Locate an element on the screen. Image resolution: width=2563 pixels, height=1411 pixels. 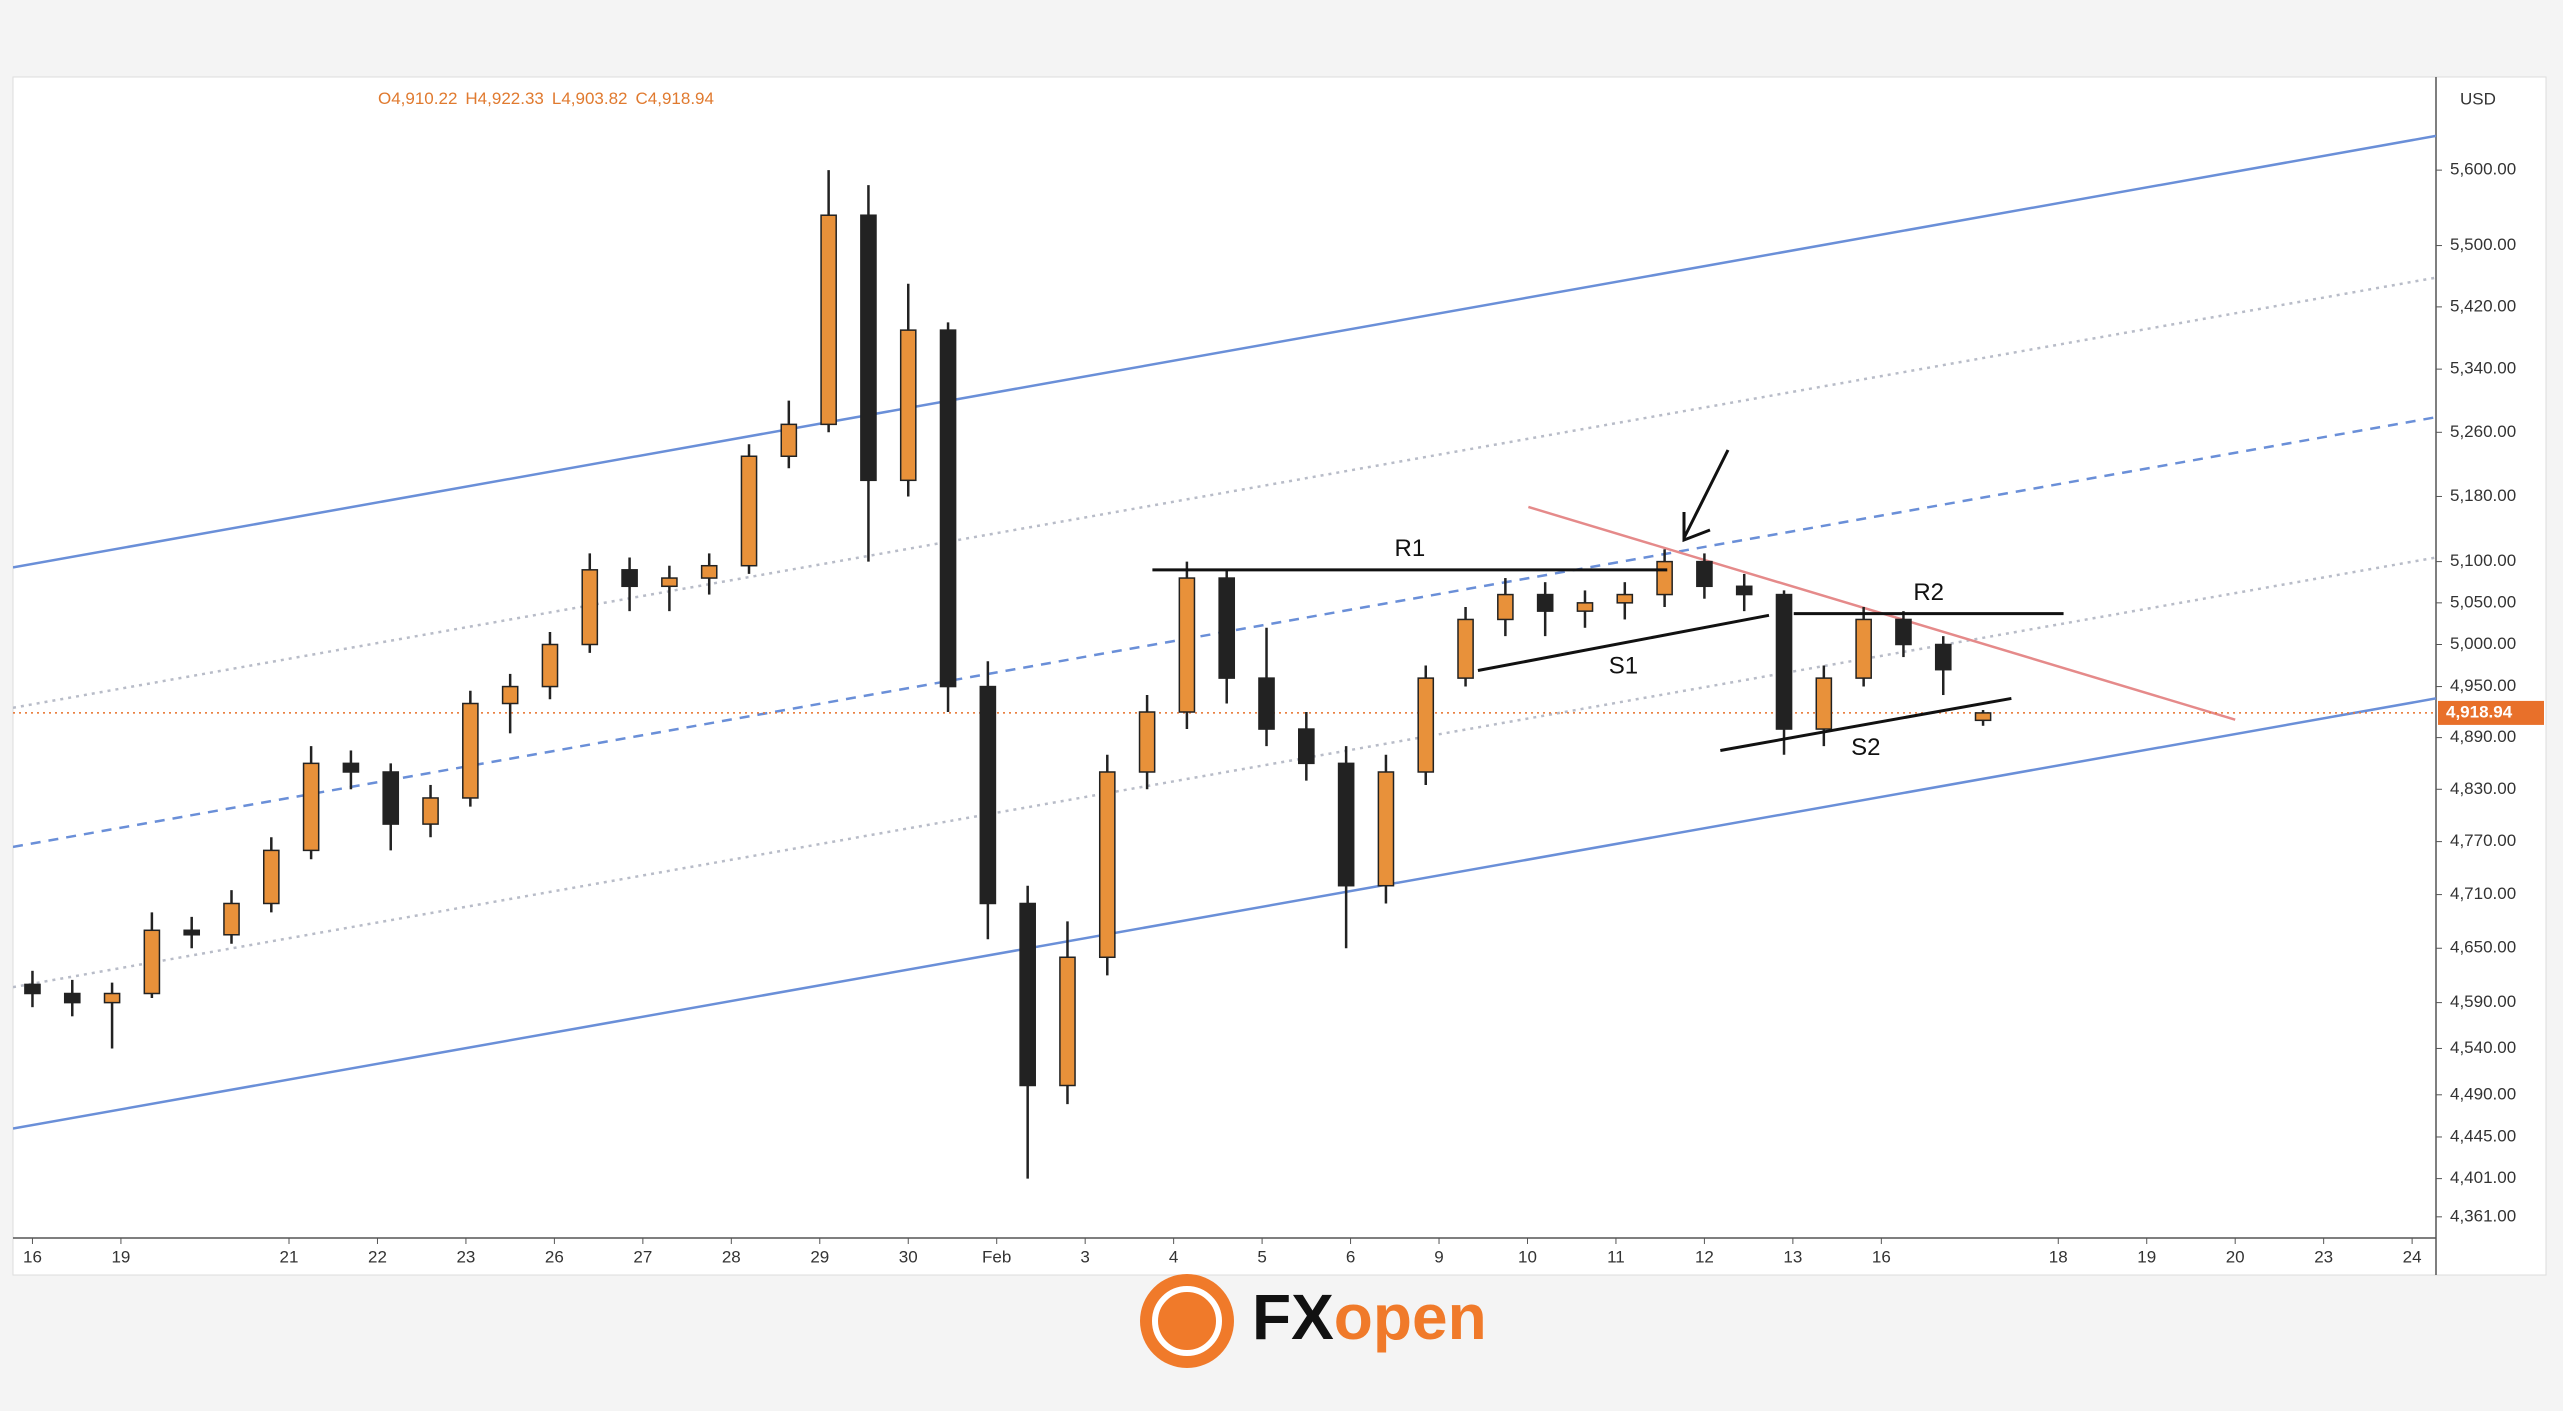
x-tick-label: 28 is located at coordinates (731, 1256).